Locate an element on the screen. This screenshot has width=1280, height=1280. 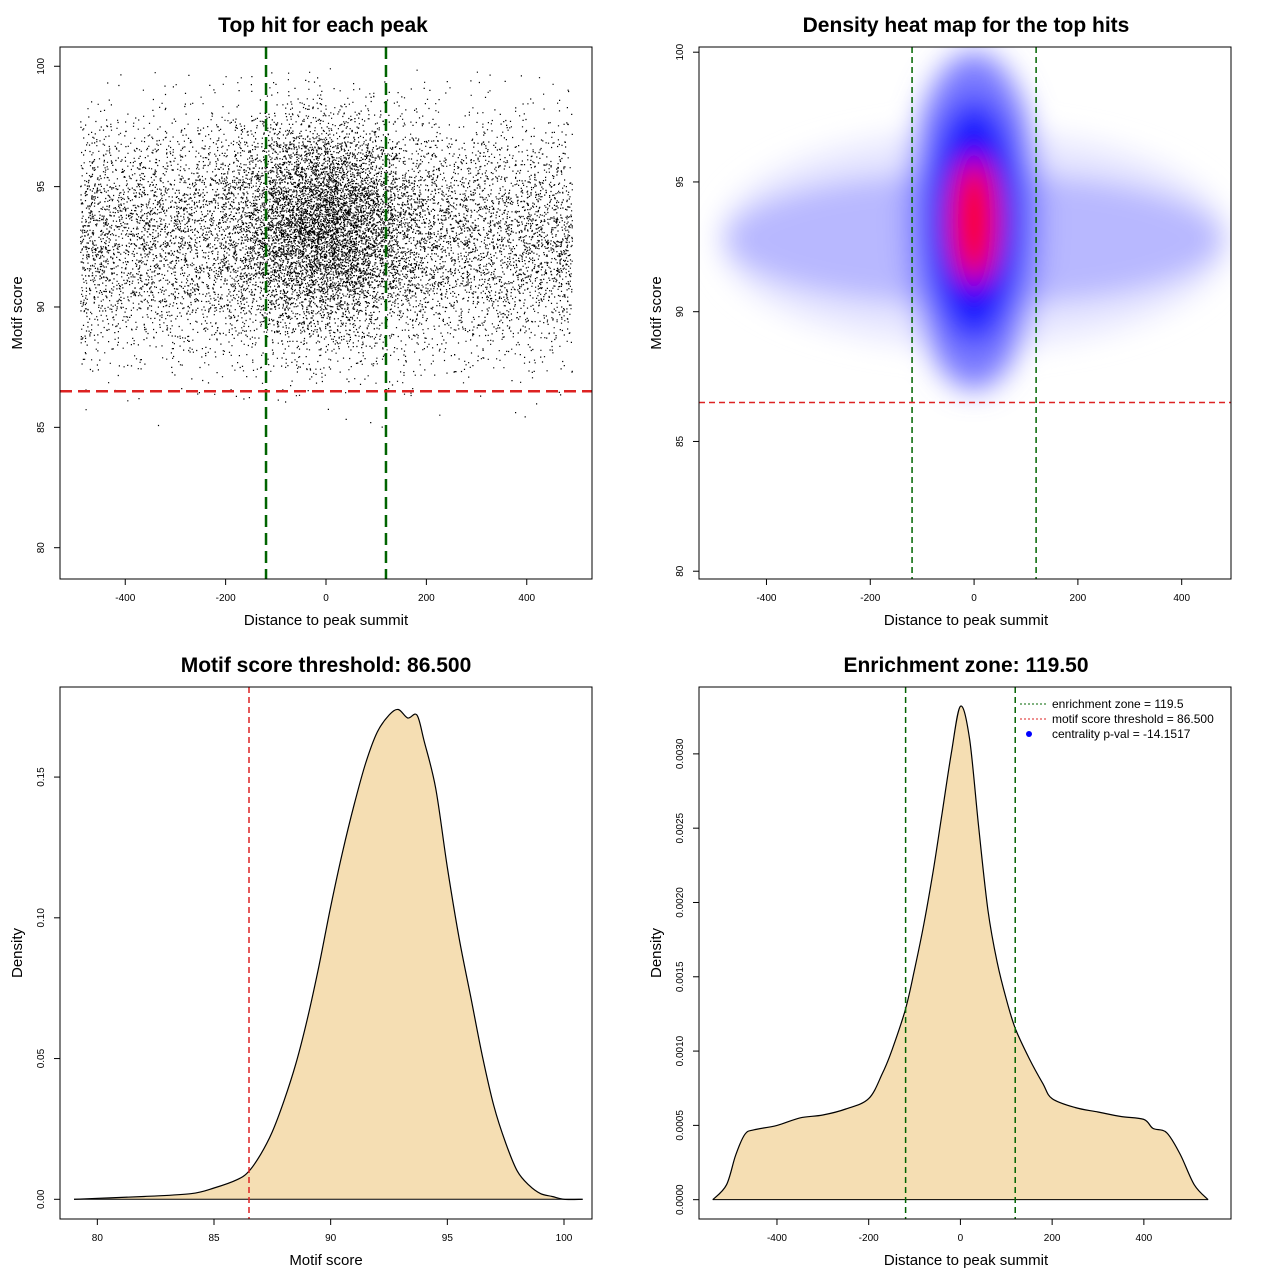
y-tick-label: 0.0005 is located at coordinates (680, 1125).